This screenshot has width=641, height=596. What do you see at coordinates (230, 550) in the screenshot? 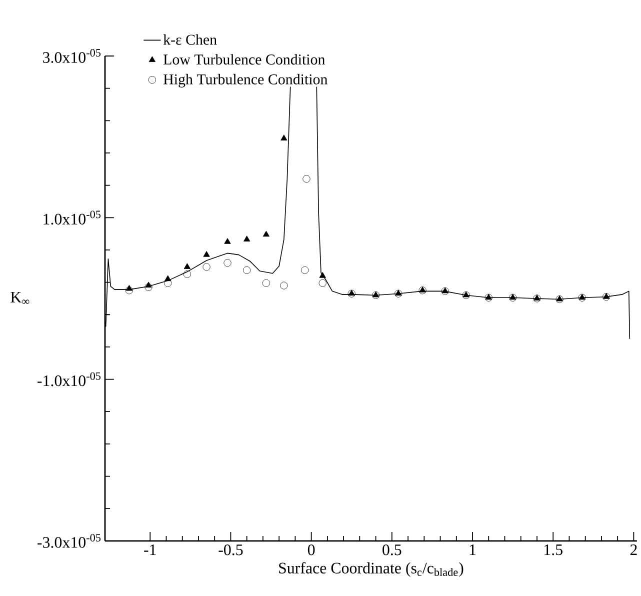
I see `x-tick-label: -0.5` at bounding box center [230, 550].